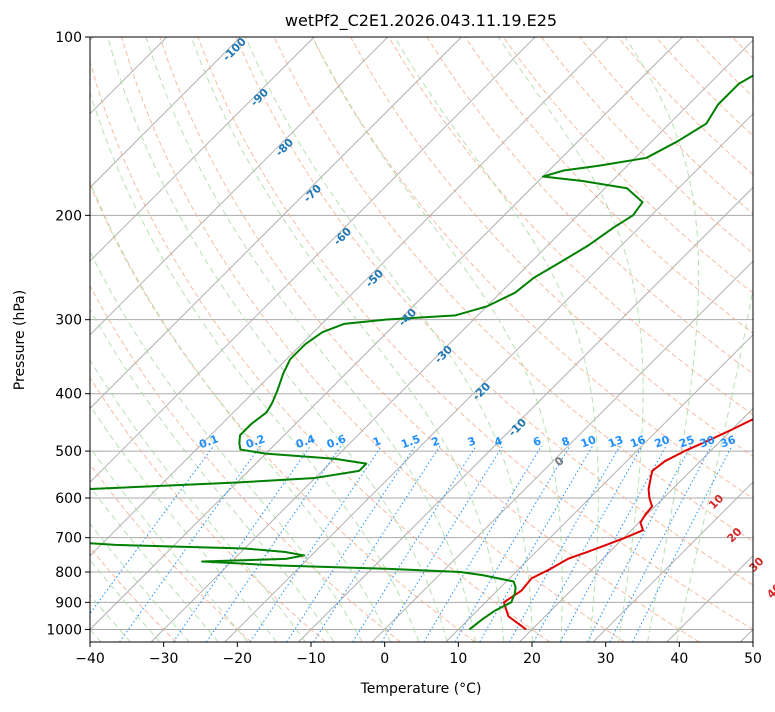 The image size is (775, 712). What do you see at coordinates (90, 659) in the screenshot?
I see `x-tick-label: −40` at bounding box center [90, 659].